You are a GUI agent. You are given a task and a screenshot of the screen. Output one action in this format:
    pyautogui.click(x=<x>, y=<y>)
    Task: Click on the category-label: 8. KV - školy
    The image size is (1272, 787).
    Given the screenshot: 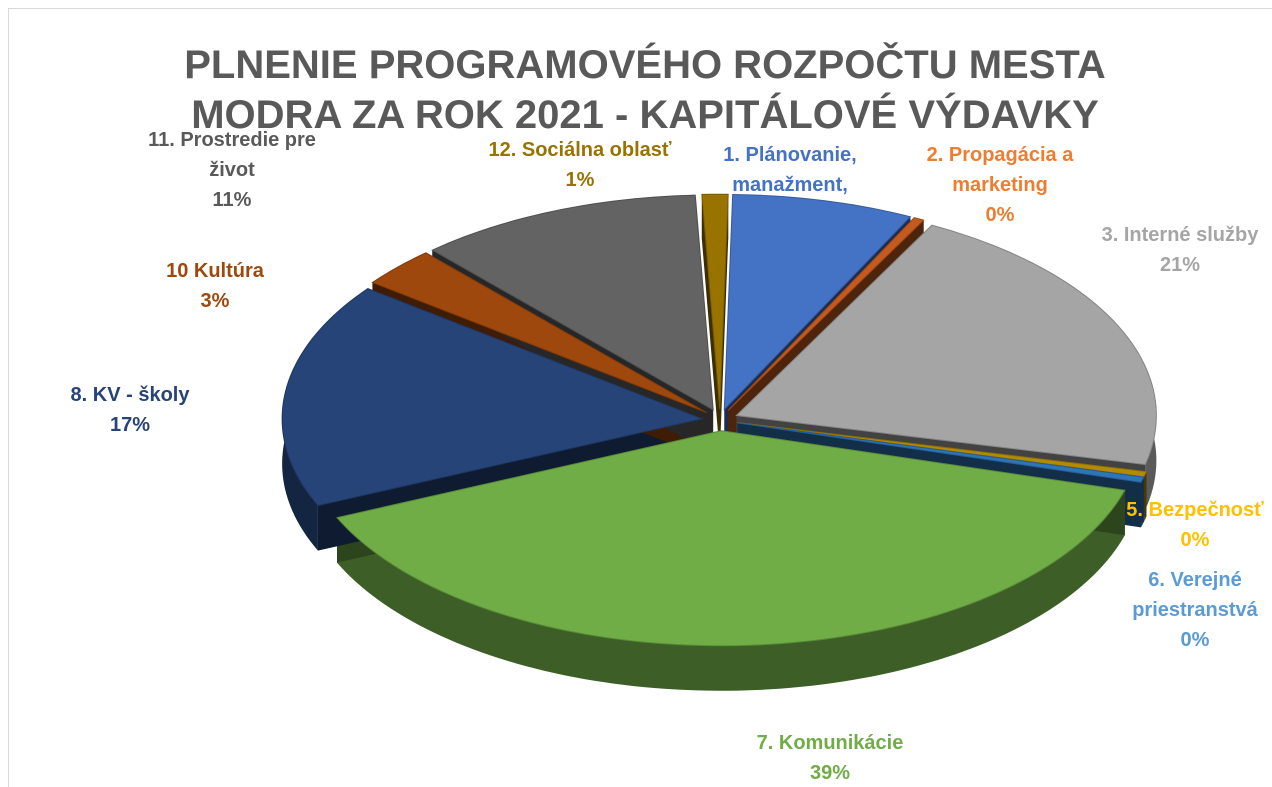 What is the action you would take?
    pyautogui.click(x=130, y=395)
    